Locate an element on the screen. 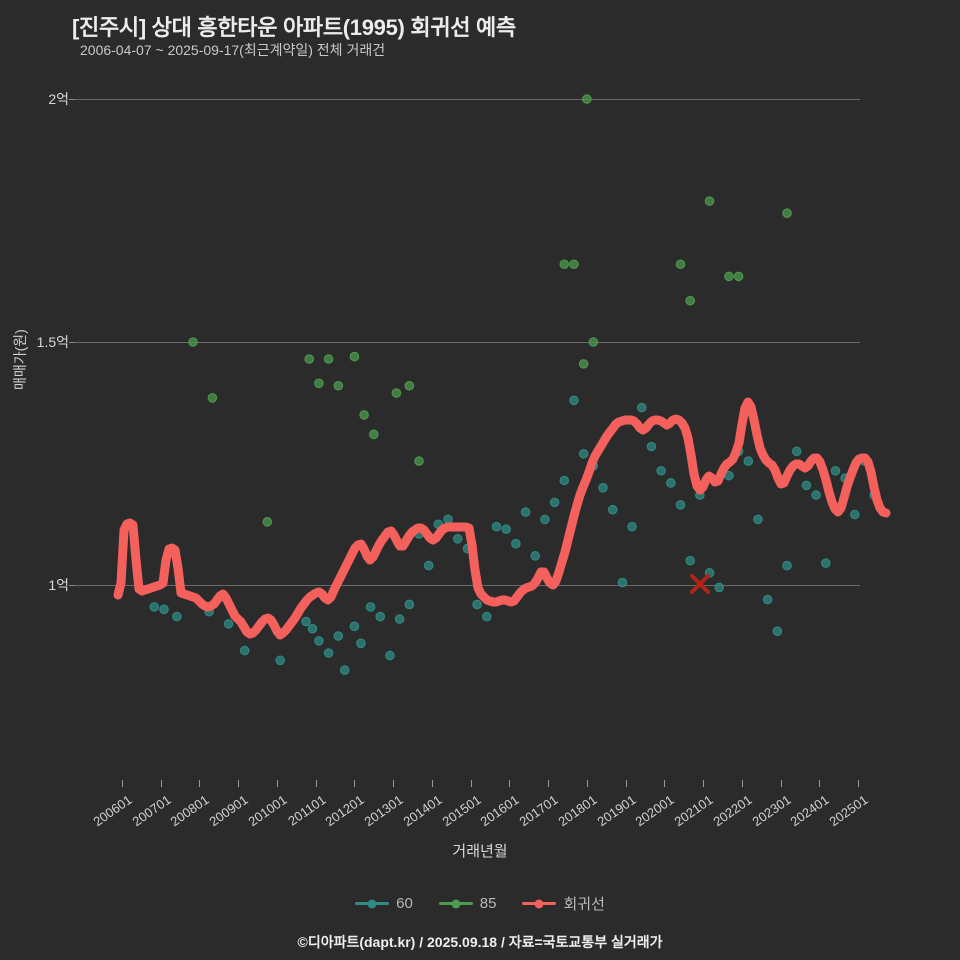  legend-item-85: 85 is located at coordinates (467, 903).